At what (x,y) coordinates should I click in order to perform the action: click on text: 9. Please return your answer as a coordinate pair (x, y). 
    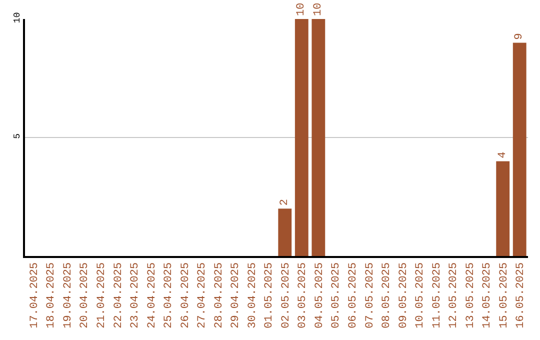
    Looking at the image, I should click on (520, 36).